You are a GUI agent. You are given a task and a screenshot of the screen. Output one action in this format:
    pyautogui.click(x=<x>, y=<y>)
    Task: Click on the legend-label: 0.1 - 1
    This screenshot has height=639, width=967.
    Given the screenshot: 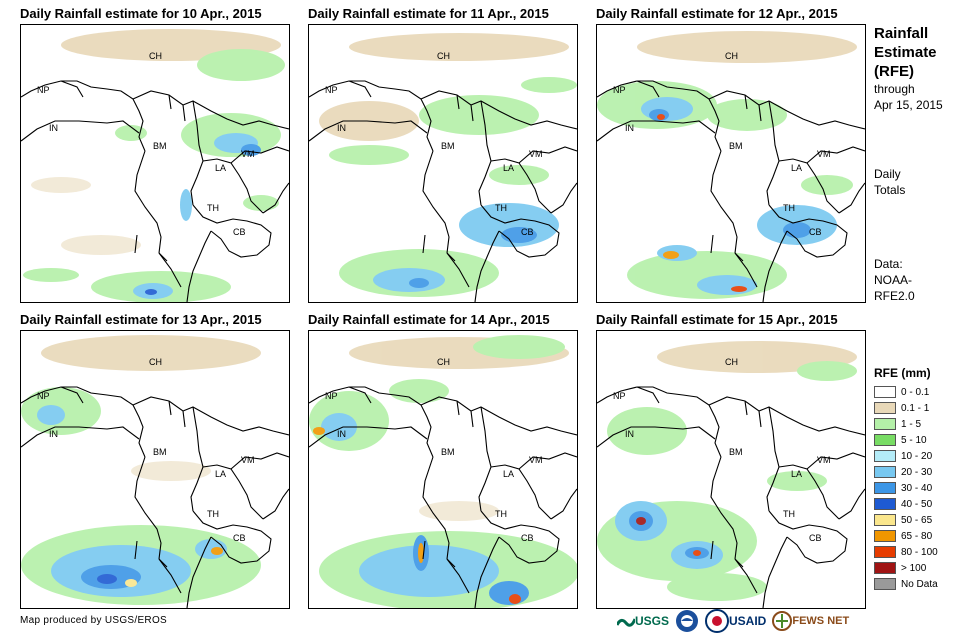 What is the action you would take?
    pyautogui.click(x=915, y=408)
    